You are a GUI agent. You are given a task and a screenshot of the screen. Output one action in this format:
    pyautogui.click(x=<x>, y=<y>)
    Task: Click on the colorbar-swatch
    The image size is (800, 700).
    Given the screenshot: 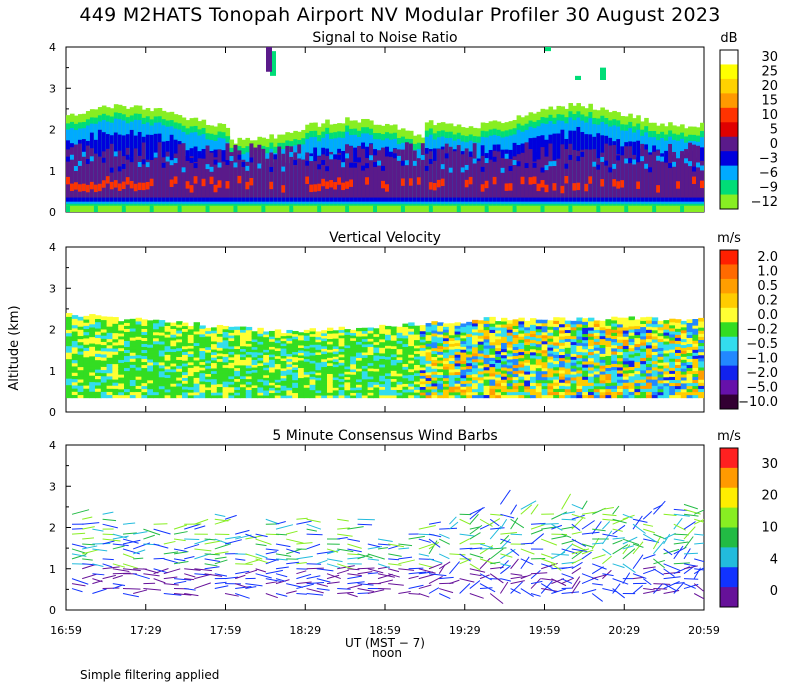 What is the action you would take?
    pyautogui.click(x=729, y=72)
    